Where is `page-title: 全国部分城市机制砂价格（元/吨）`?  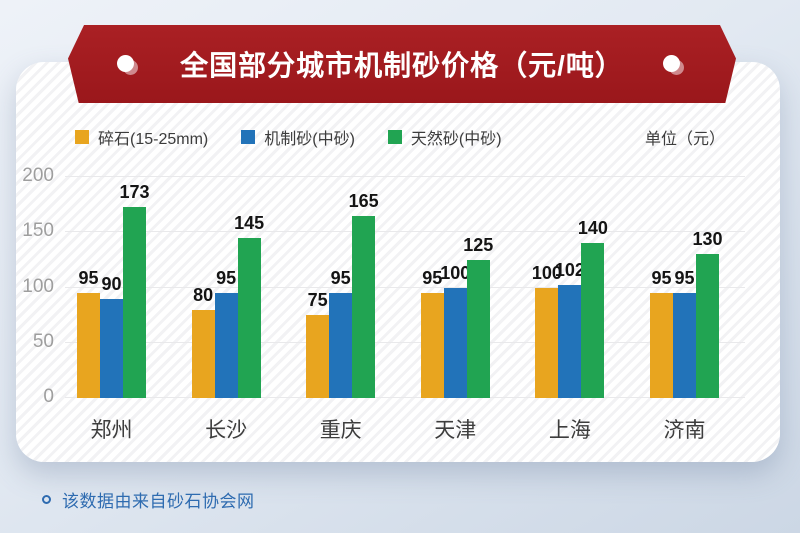 page-title: 全国部分城市机制砂价格（元/吨） is located at coordinates (402, 65).